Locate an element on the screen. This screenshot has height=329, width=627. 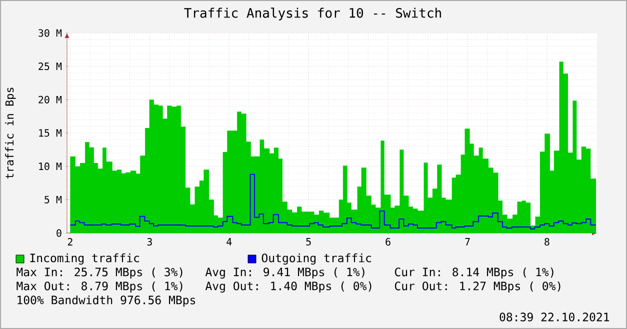
y-tick-label: 0 is located at coordinates (59, 233).